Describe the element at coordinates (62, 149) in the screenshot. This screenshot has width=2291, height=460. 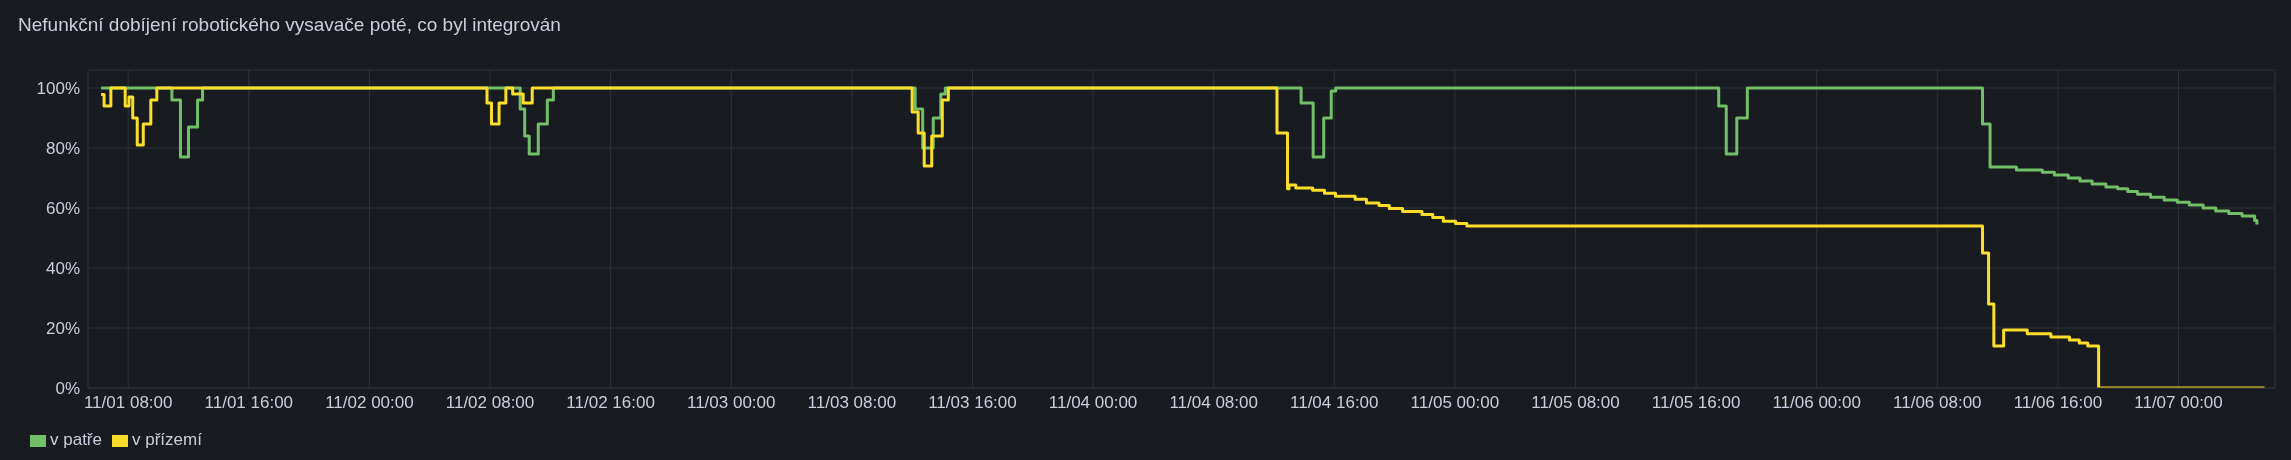
I see `y-tick-label: 80%` at that location.